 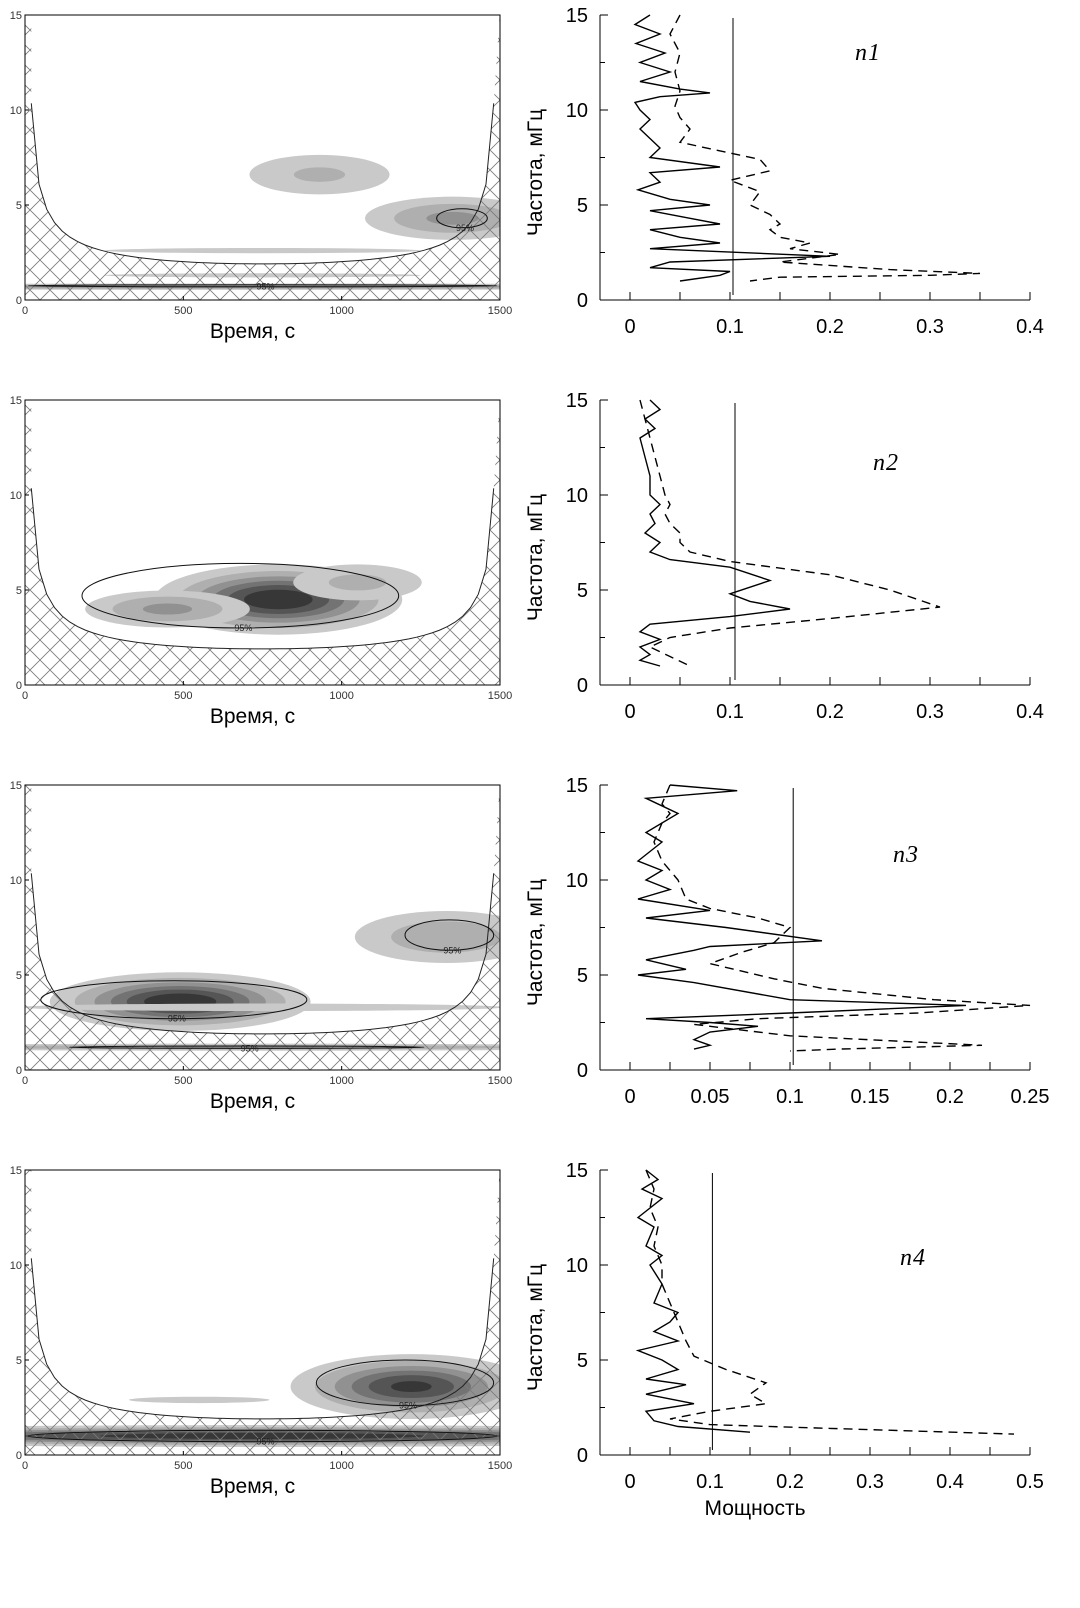 What do you see at coordinates (830, 1302) in the screenshot?
I see `spectrum-dashed-line` at bounding box center [830, 1302].